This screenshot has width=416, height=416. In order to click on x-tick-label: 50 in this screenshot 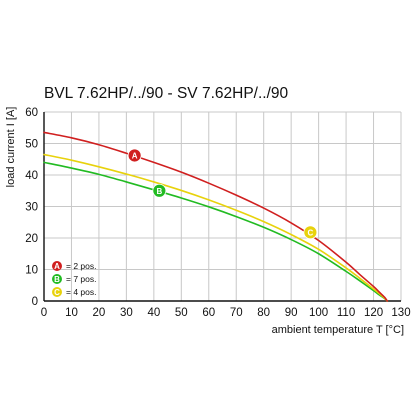, I will do `click(181, 313)`.